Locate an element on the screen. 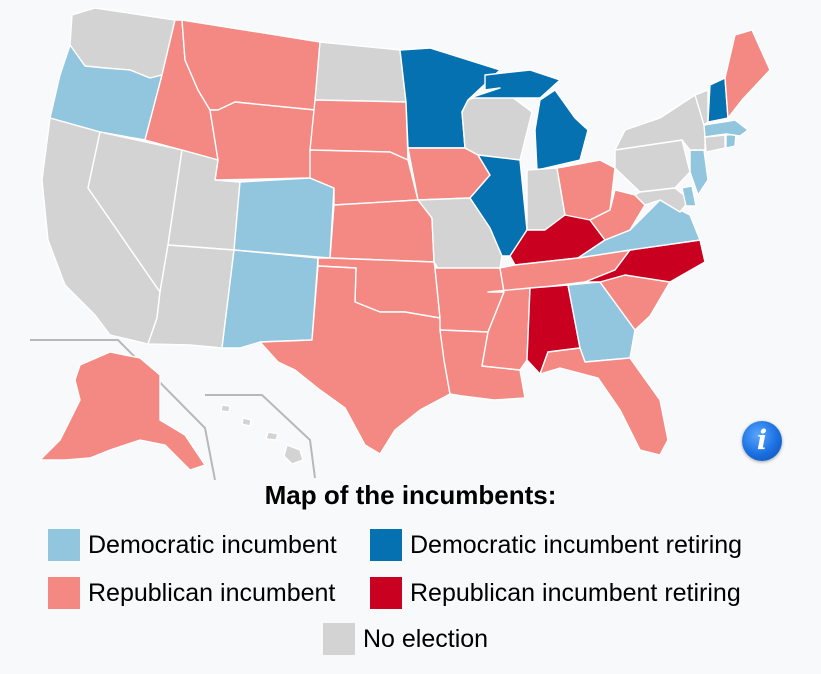 The height and width of the screenshot is (674, 821). legend-item-republican-retiring: Republican incumbent retiring is located at coordinates (555, 593).